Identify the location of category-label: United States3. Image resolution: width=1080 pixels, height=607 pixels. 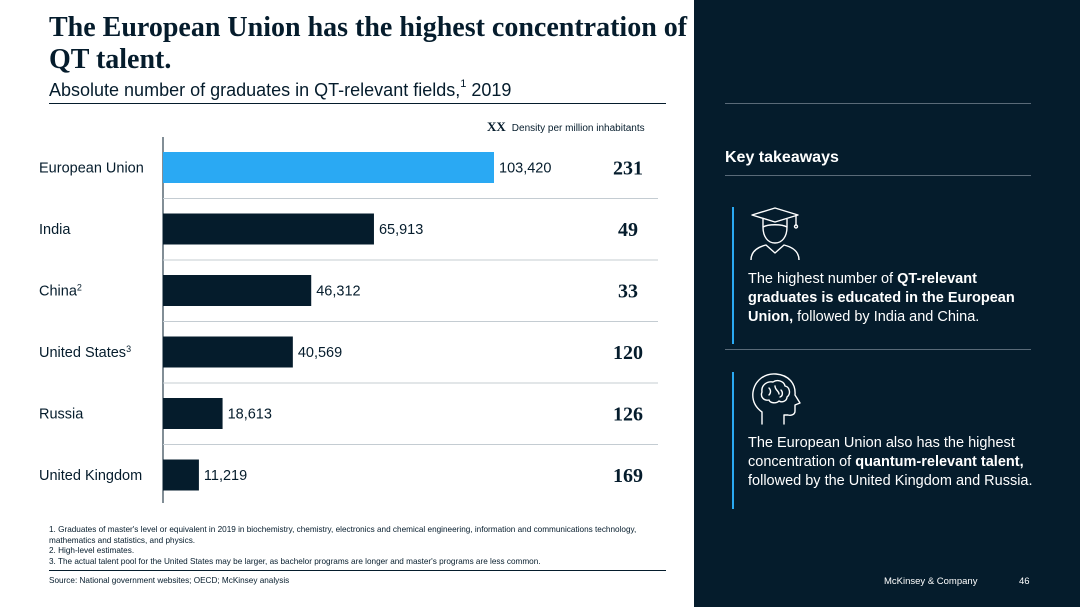
(85, 352).